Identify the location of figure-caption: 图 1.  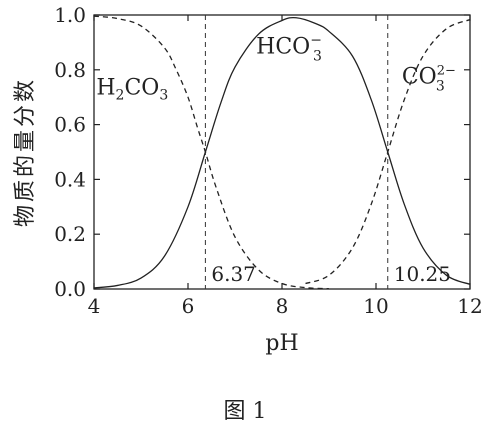
(245, 411).